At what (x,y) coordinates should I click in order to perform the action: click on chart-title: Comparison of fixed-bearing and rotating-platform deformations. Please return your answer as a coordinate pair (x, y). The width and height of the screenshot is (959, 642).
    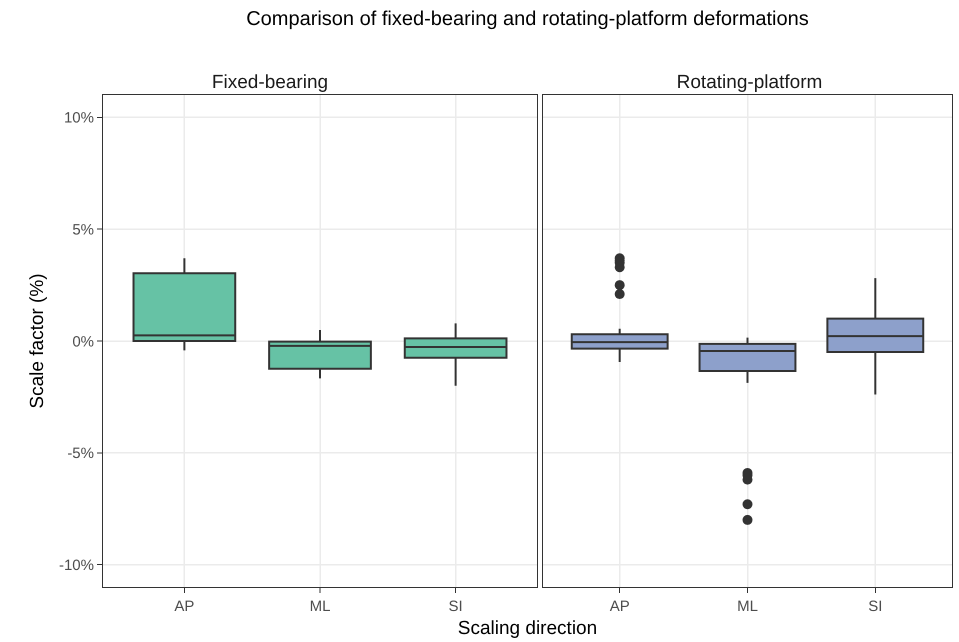
    Looking at the image, I should click on (527, 19).